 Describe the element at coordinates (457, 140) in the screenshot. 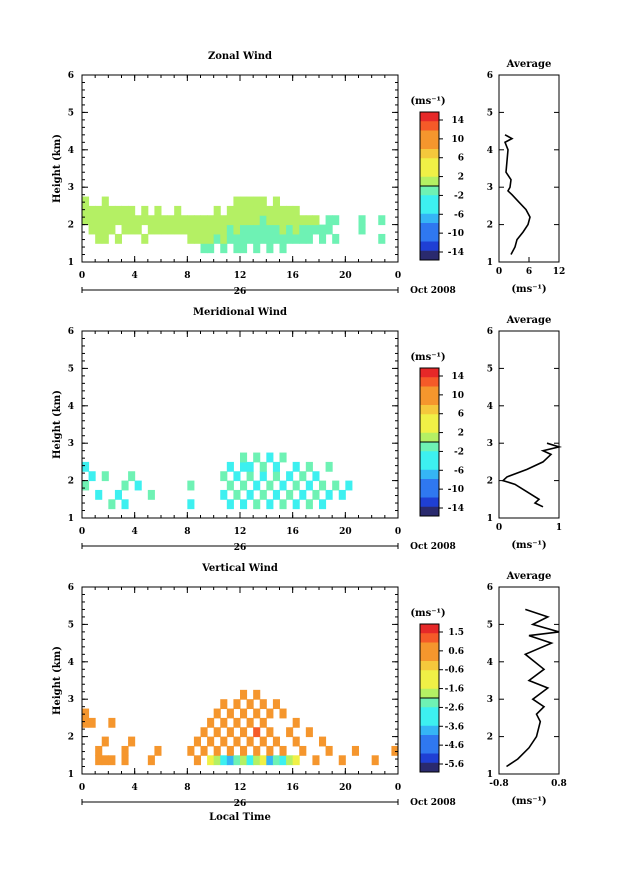

I see `colorbar-tick-label: 10` at that location.